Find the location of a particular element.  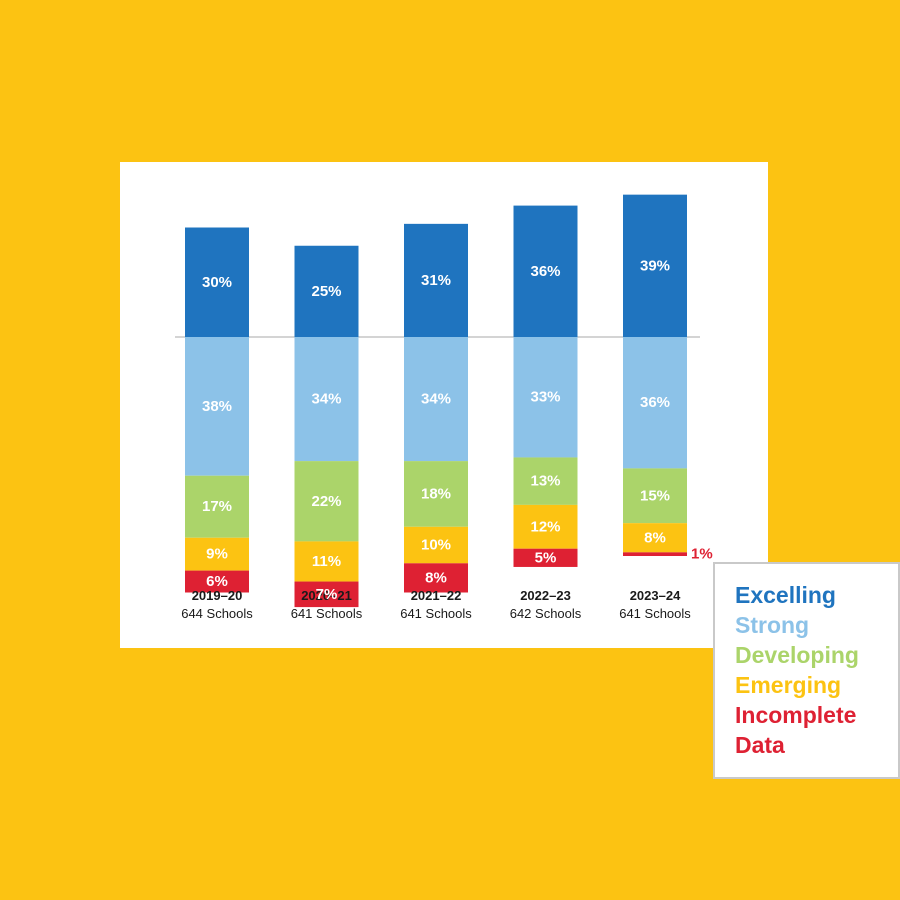

bar-incomplete-data-2023–24 is located at coordinates (655, 554).